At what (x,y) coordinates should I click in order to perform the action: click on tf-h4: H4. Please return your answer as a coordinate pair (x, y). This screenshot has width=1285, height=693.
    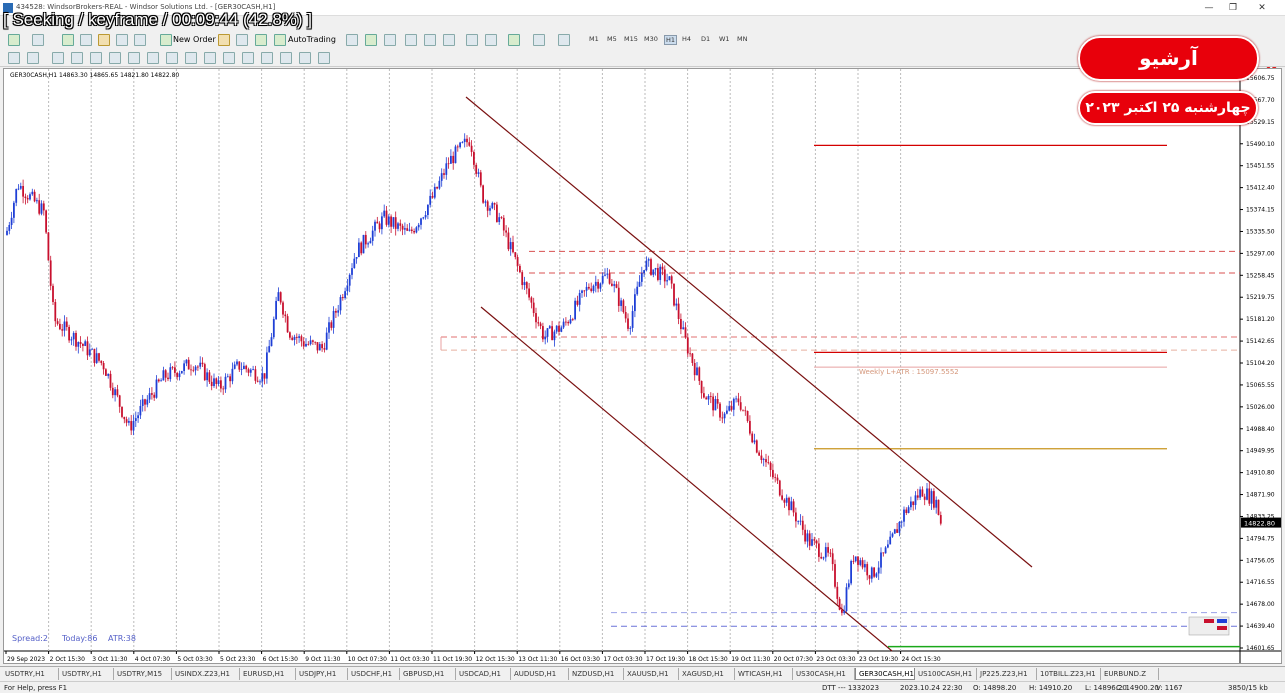
    Looking at the image, I should click on (687, 39).